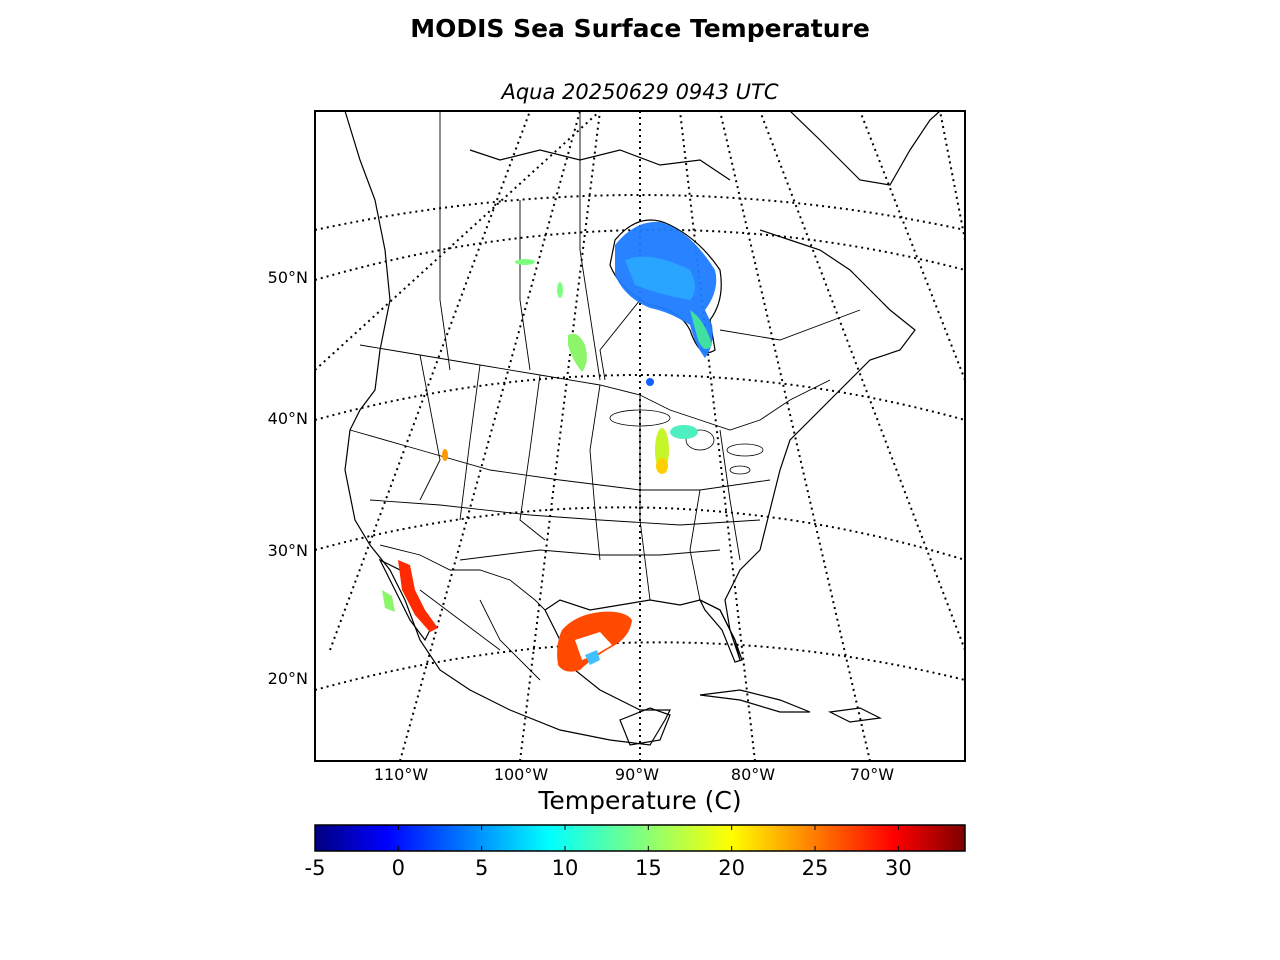  I want to click on florida, so click(720, 630).